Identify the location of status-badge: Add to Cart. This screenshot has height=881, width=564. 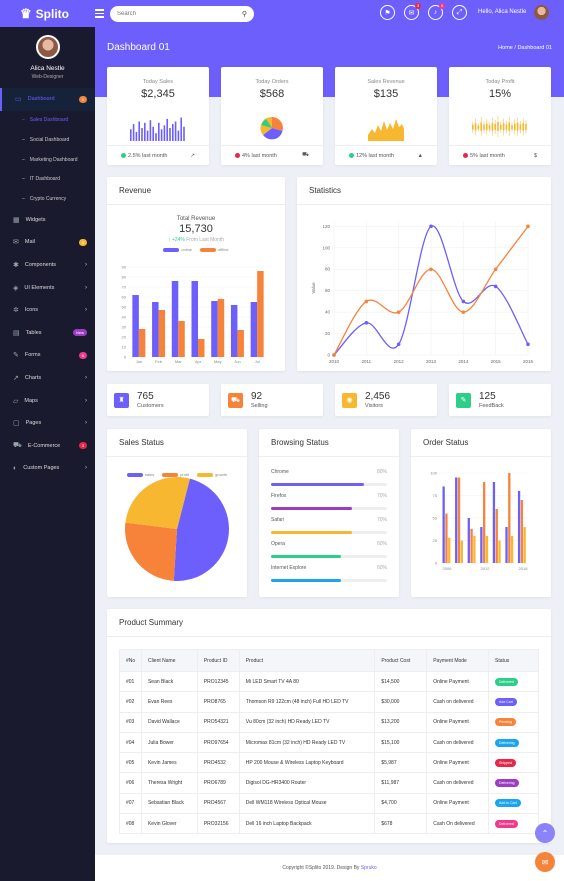
(508, 803).